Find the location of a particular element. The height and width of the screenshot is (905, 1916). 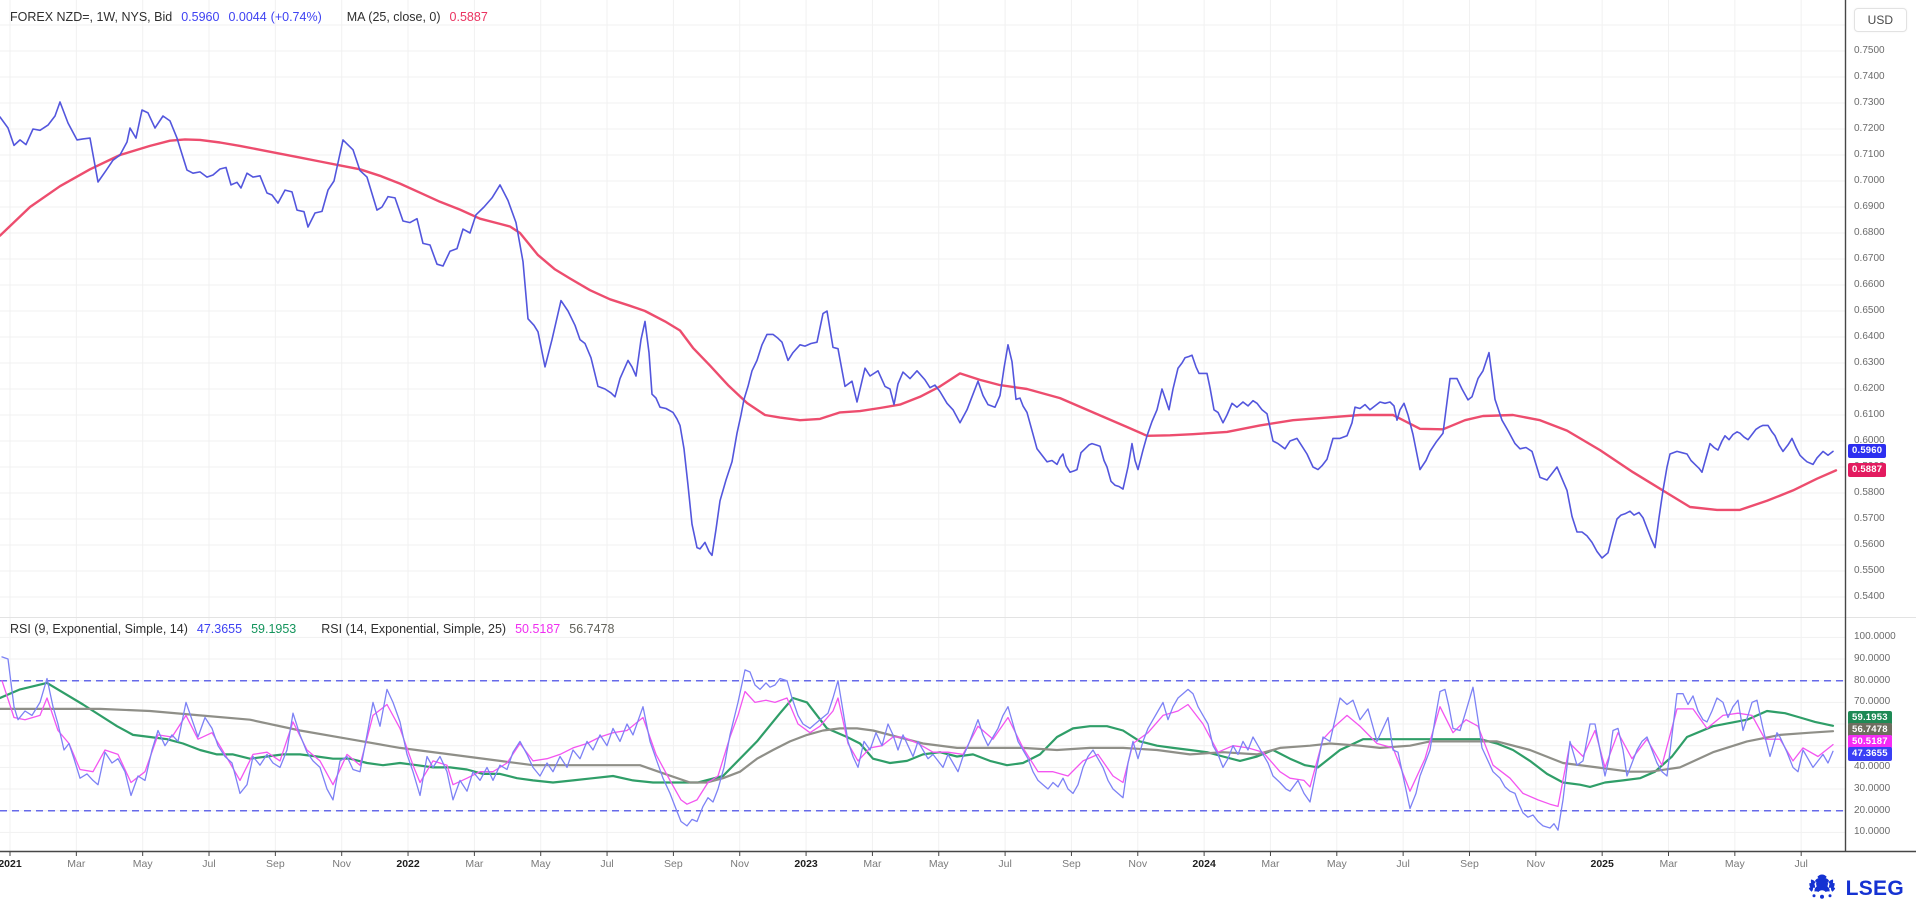

rsi-axis-label: 100.0000 is located at coordinates (1875, 637).